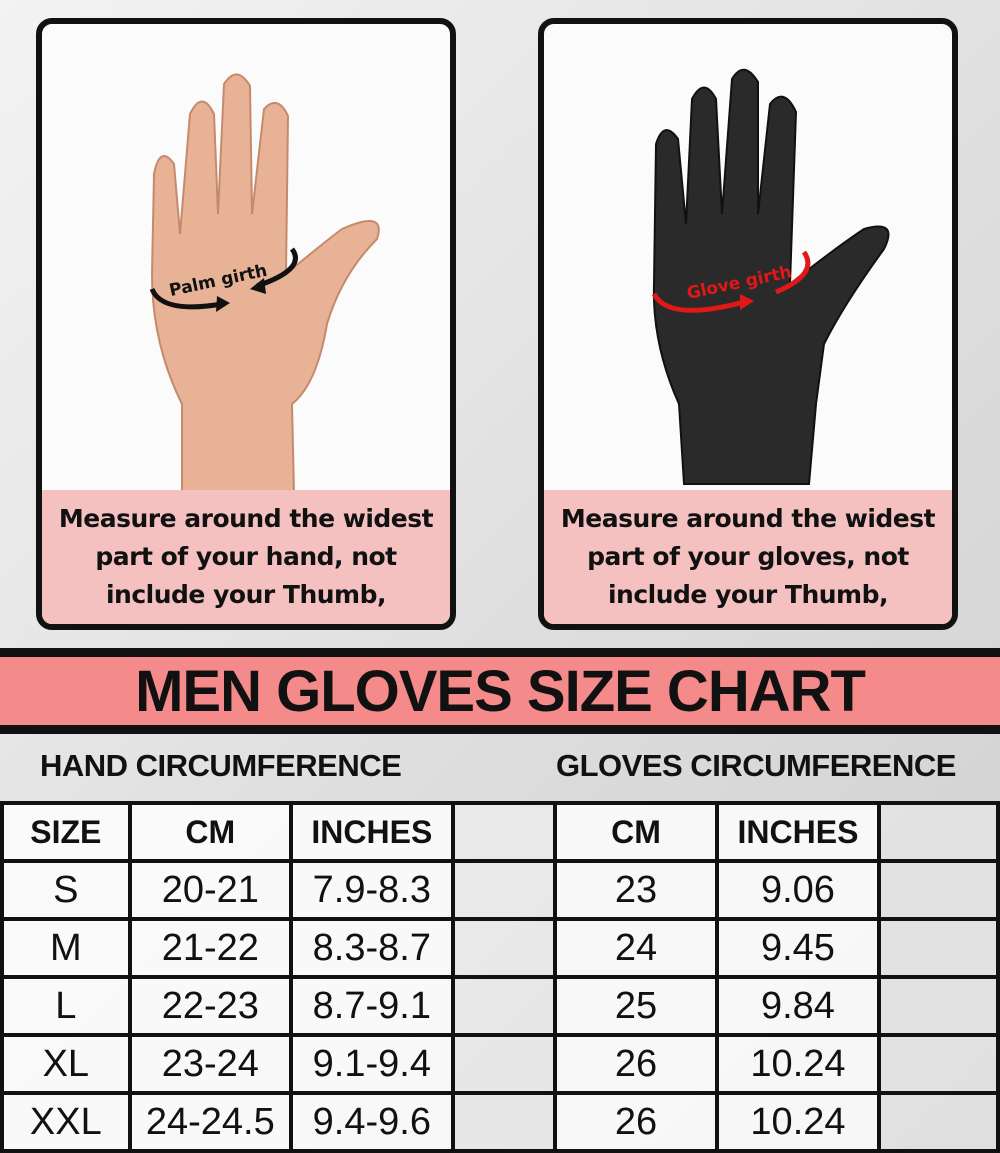 The width and height of the screenshot is (1000, 1153). I want to click on hand-inches-cell: 8.3-8.7, so click(371, 948).